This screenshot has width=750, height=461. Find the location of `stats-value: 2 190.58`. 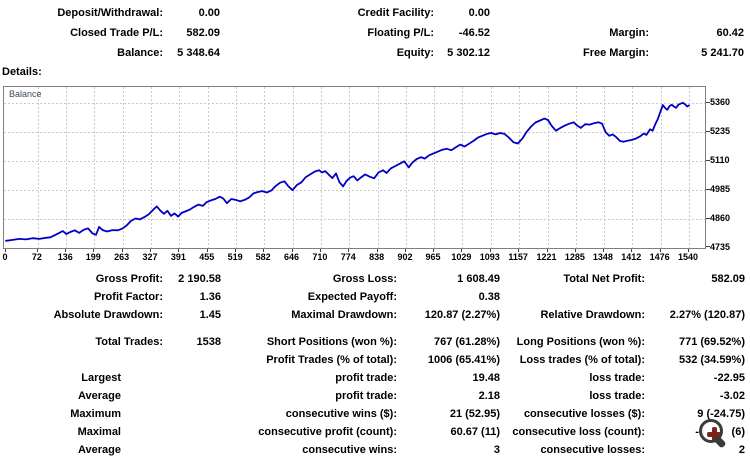

stats-value: 2 190.58 is located at coordinates (199, 279).